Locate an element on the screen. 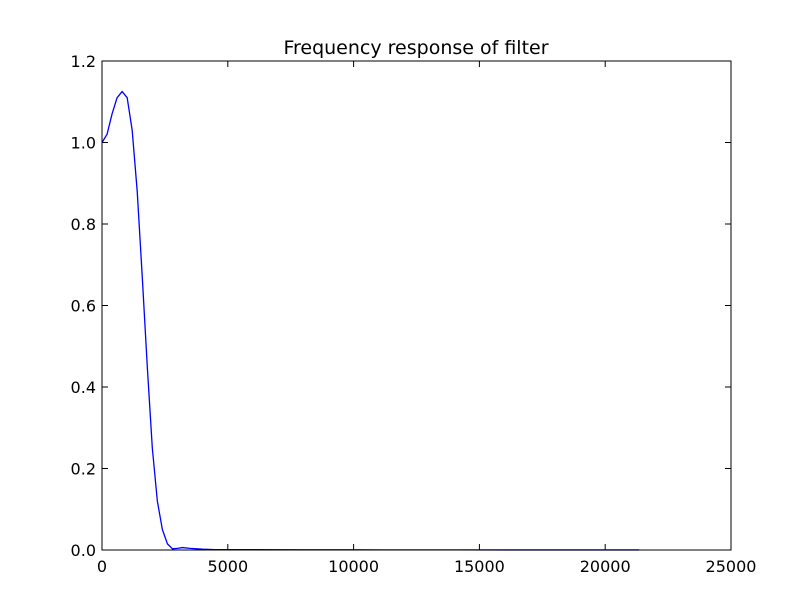 The height and width of the screenshot is (612, 812). x-tick-label: 25000 is located at coordinates (731, 566).